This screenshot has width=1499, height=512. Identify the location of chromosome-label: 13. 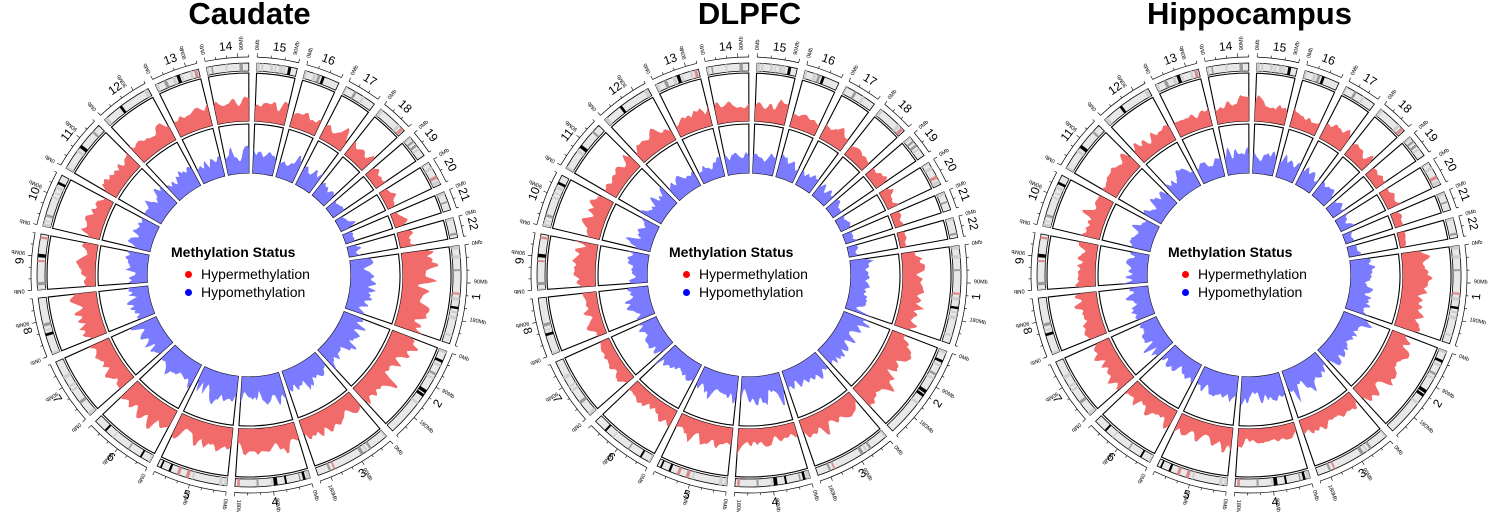
(671, 59).